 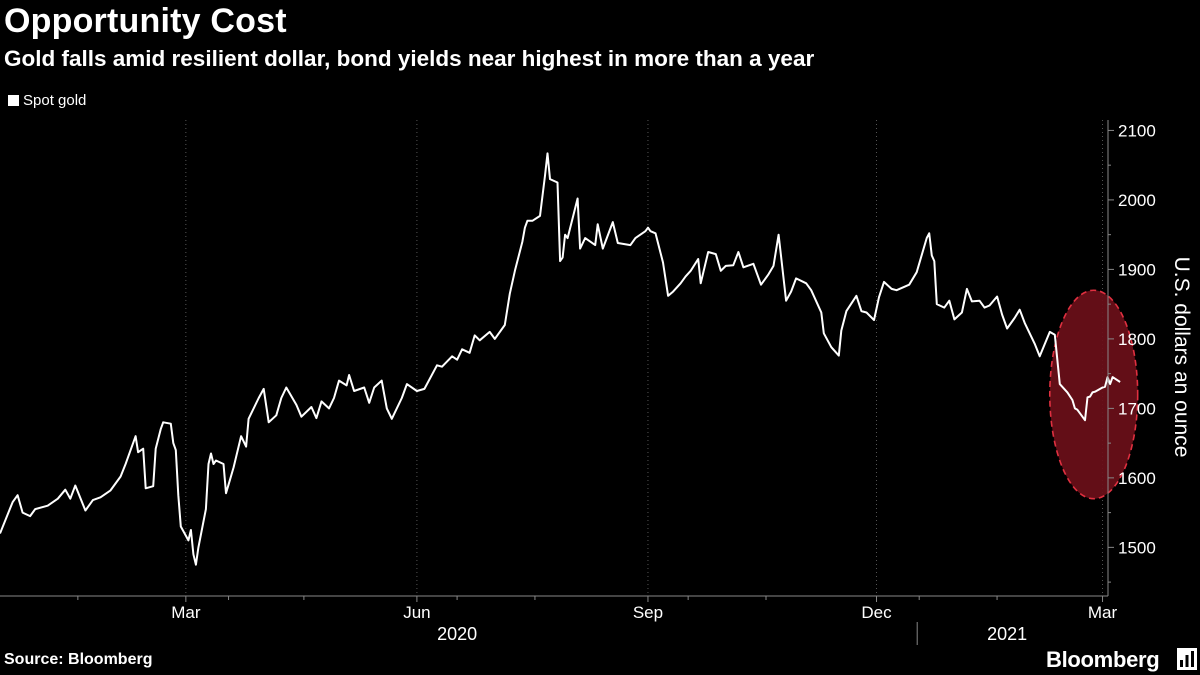 I want to click on brand-logo: Bloomberg, so click(x=1103, y=659).